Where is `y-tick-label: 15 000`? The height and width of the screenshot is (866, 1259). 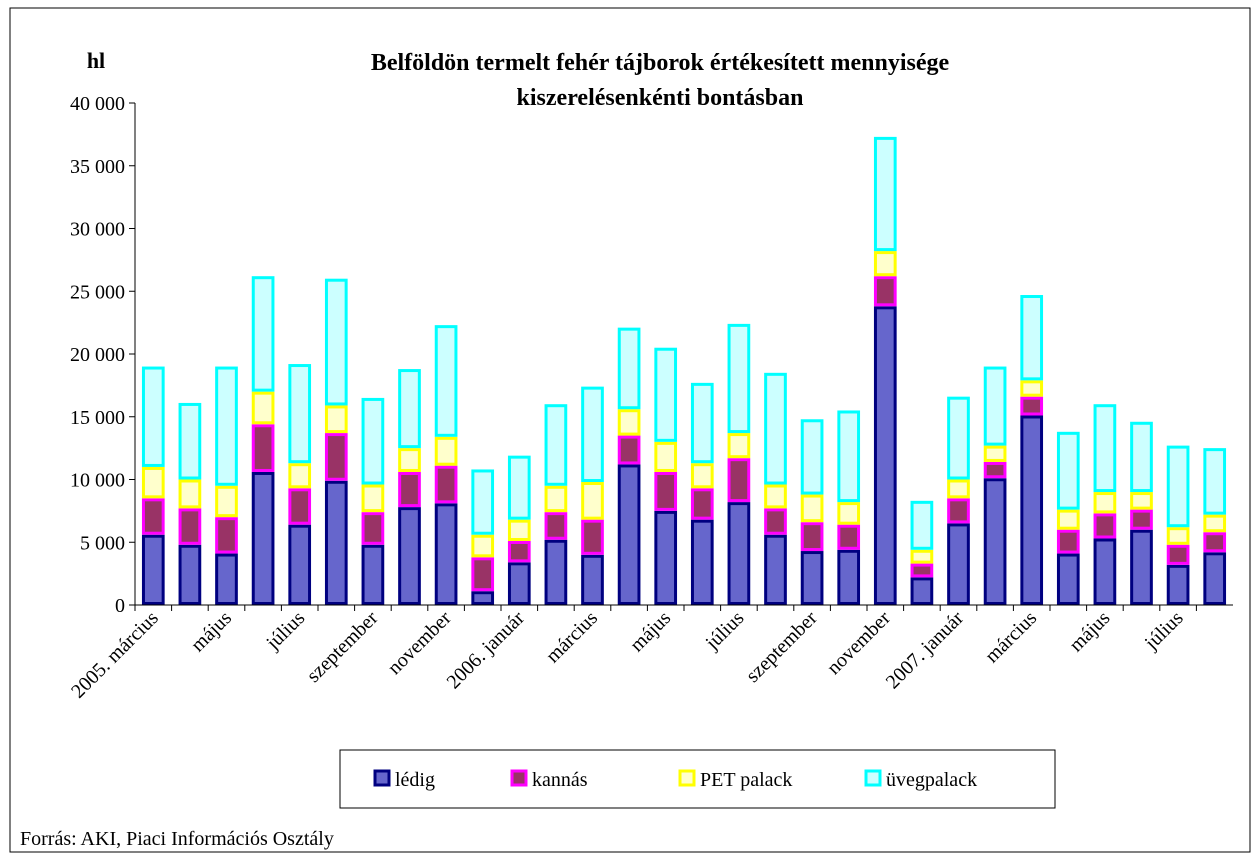 y-tick-label: 15 000 is located at coordinates (97, 418).